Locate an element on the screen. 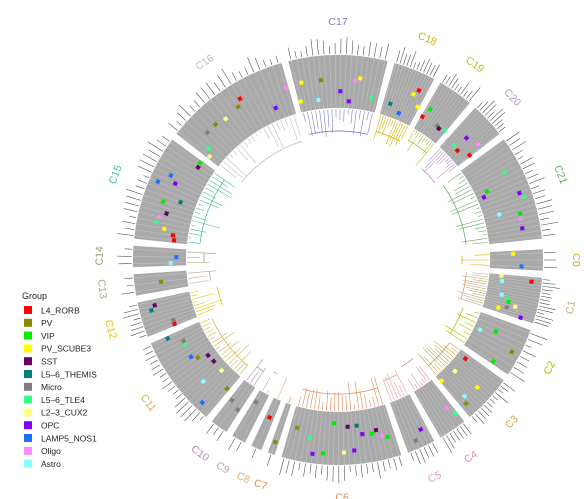 The width and height of the screenshot is (584, 499). cluster-label-c3: C3 is located at coordinates (512, 422).